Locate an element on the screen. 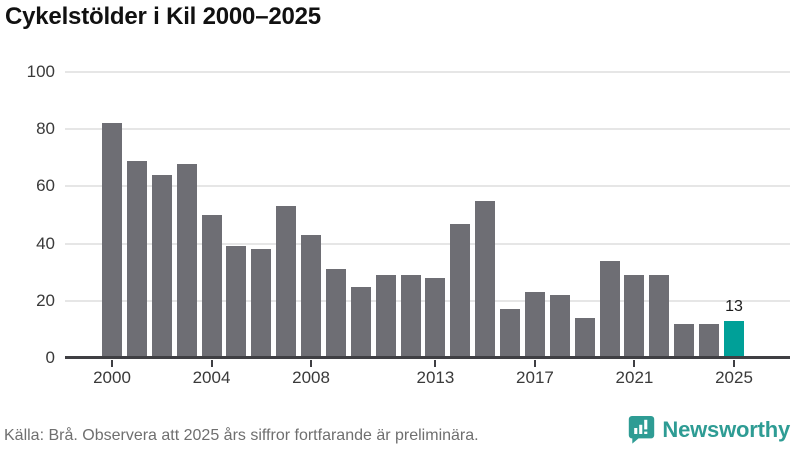 This screenshot has height=450, width=800. x-axis-label-2013: 2013 is located at coordinates (435, 377).